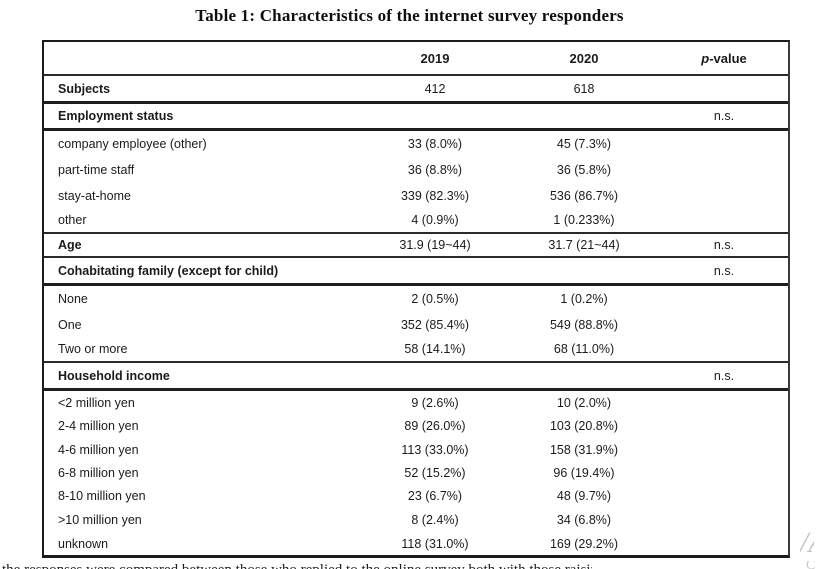 This screenshot has width=819, height=569. I want to click on row-label: other, so click(72, 220).